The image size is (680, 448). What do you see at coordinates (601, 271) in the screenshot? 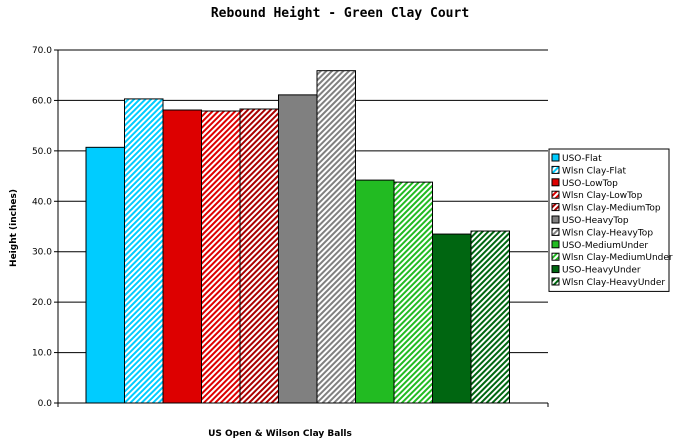
I see `legend-entry: USO-HeavyUnder` at bounding box center [601, 271].